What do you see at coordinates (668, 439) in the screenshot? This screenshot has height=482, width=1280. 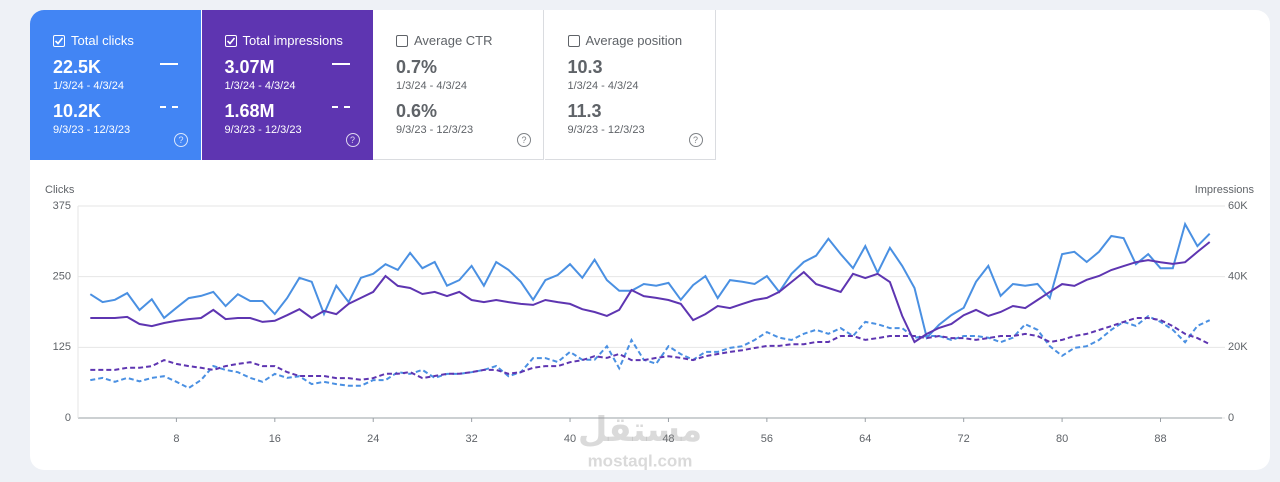 I see `x-tick-label: 48` at bounding box center [668, 439].